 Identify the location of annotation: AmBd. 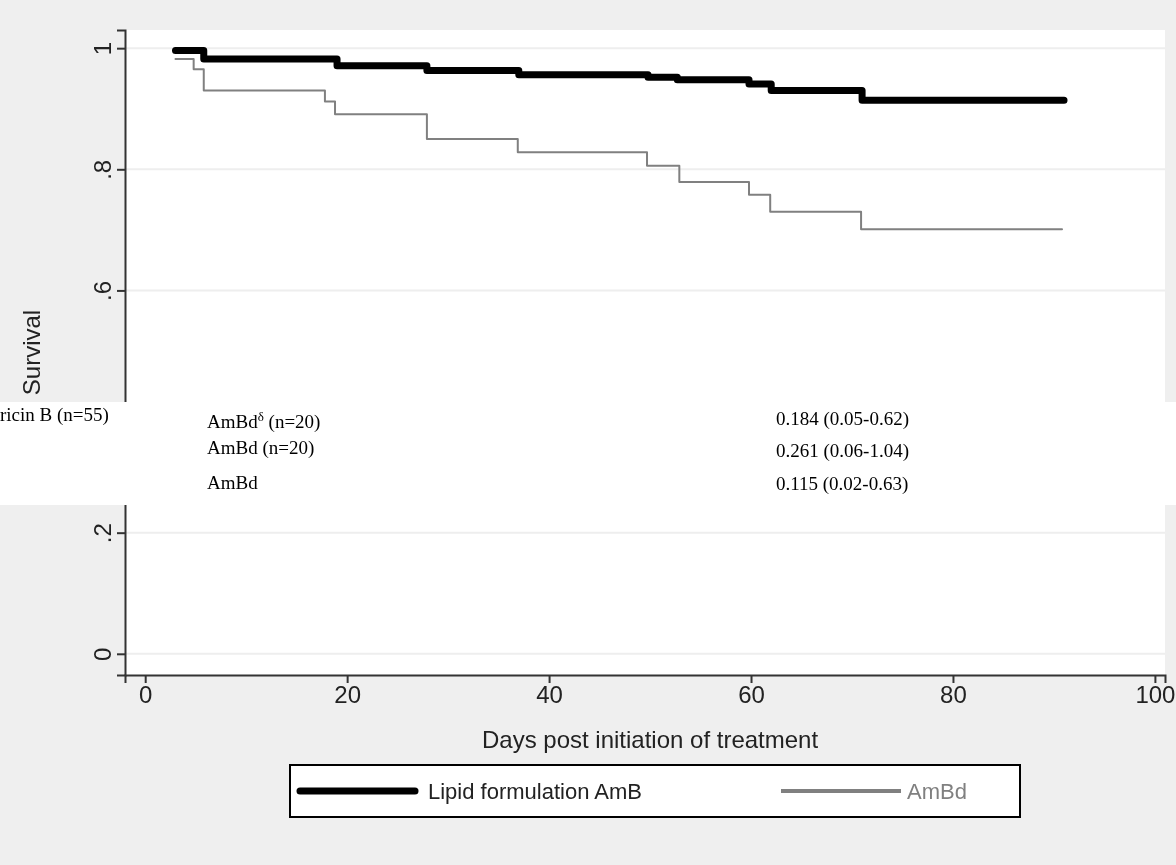
(233, 482).